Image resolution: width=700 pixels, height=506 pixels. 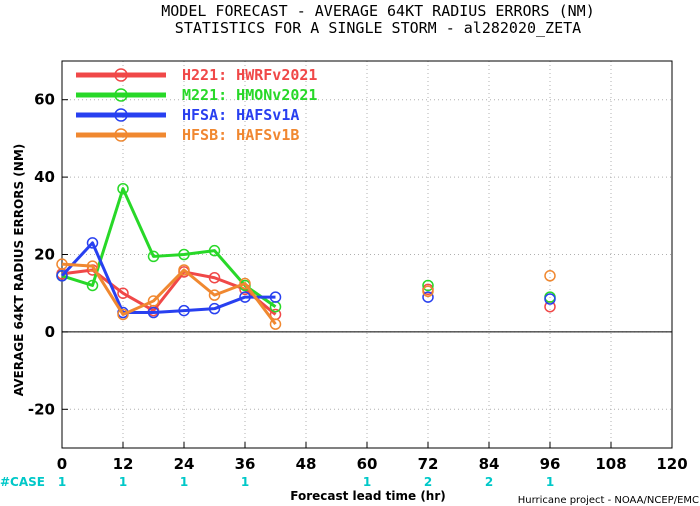 What do you see at coordinates (489, 464) in the screenshot?
I see `x-tick-label: 84` at bounding box center [489, 464].